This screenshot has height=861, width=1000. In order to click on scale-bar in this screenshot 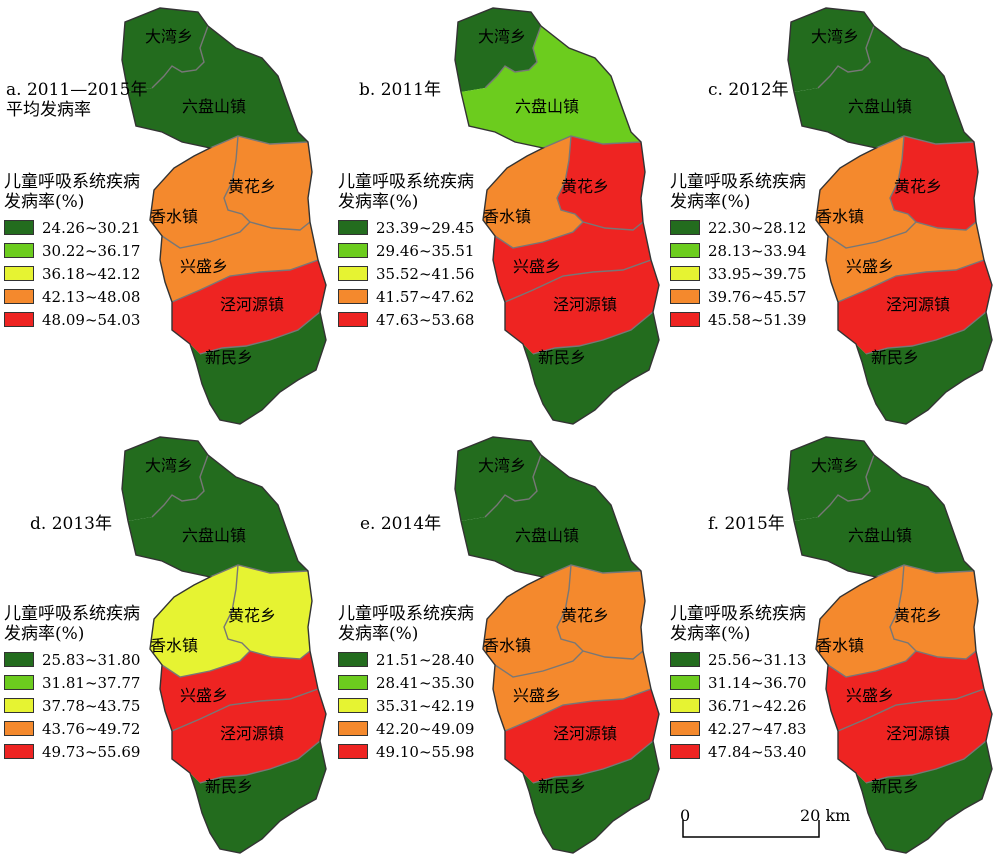, I will do `click(751, 823)`.